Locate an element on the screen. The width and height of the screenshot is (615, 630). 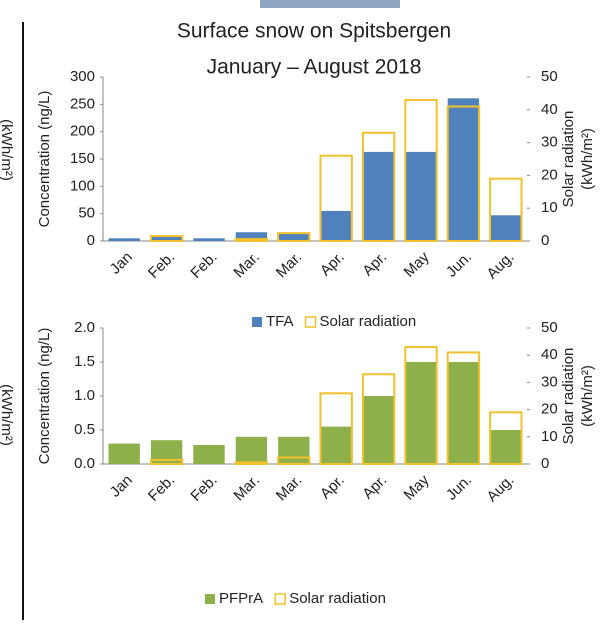
y-tick-label: 50 is located at coordinates (86, 213).